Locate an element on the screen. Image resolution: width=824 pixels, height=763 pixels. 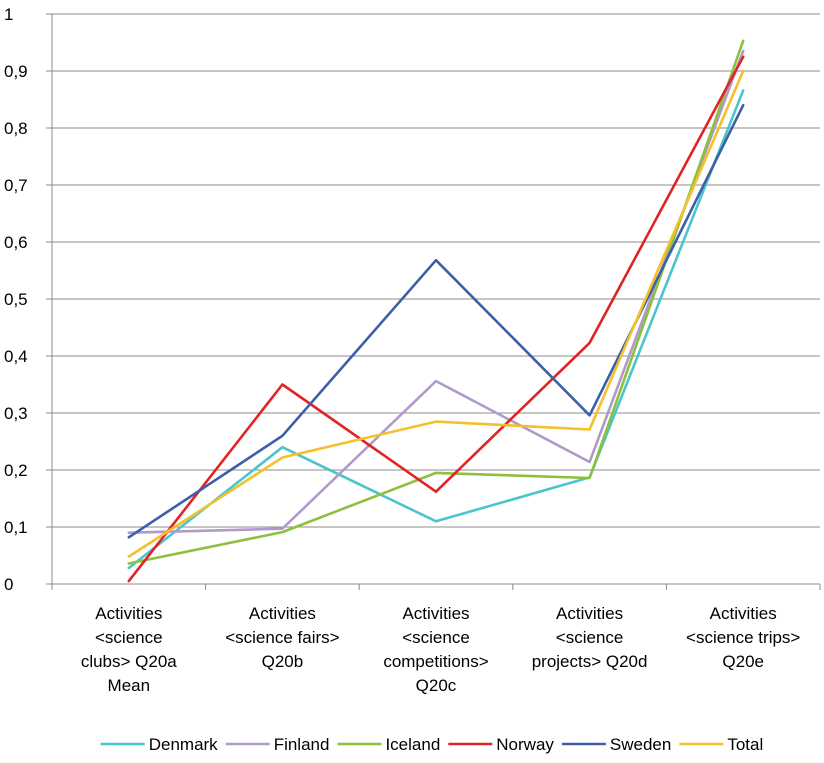
y-tick-label: 0,8 is located at coordinates (16, 128).